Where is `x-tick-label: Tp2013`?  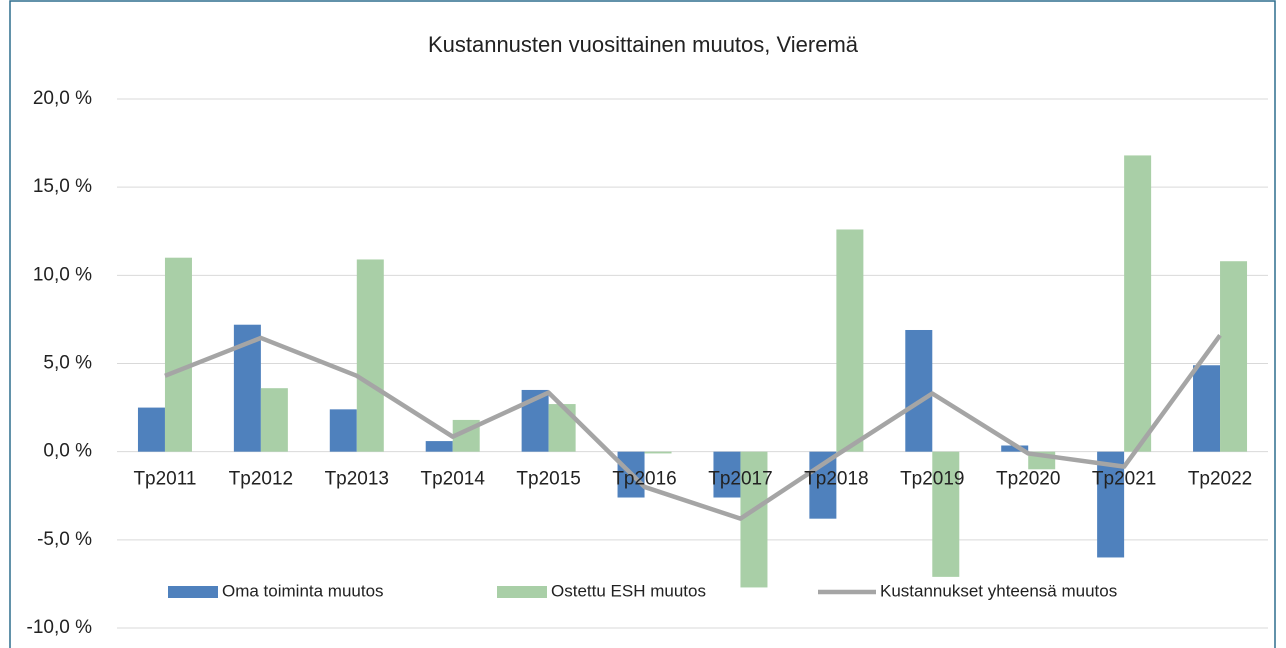 x-tick-label: Tp2013 is located at coordinates (357, 479).